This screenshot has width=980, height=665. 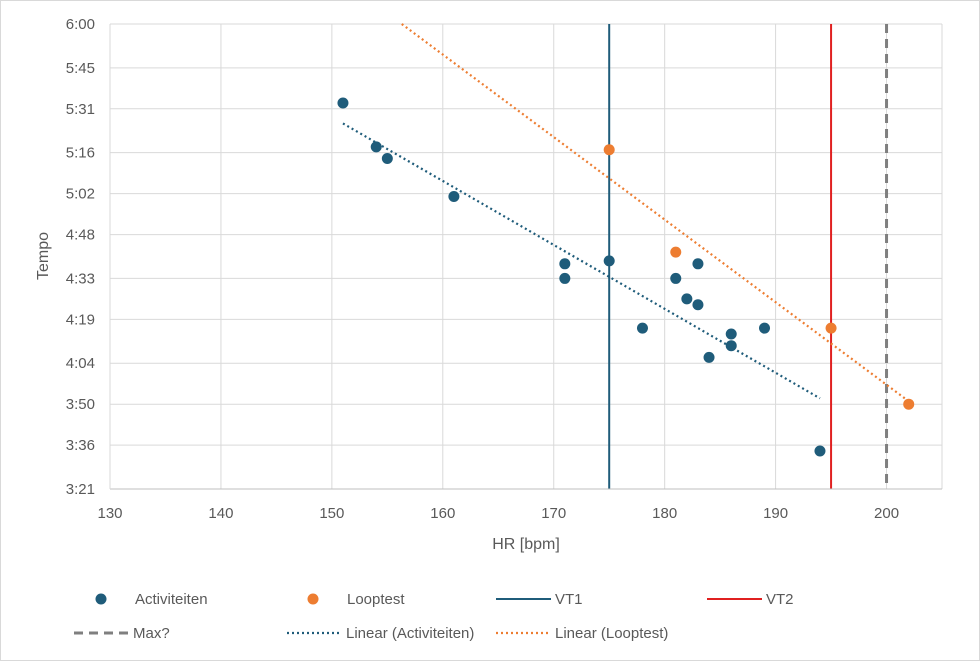 What do you see at coordinates (80, 68) in the screenshot?
I see `y-tick-label: 5:45` at bounding box center [80, 68].